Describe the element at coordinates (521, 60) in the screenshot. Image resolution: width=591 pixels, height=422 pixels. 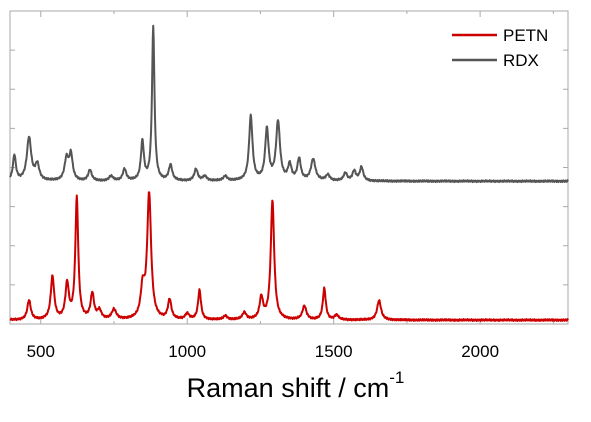
I see `legend-label-rdx: RDX` at that location.